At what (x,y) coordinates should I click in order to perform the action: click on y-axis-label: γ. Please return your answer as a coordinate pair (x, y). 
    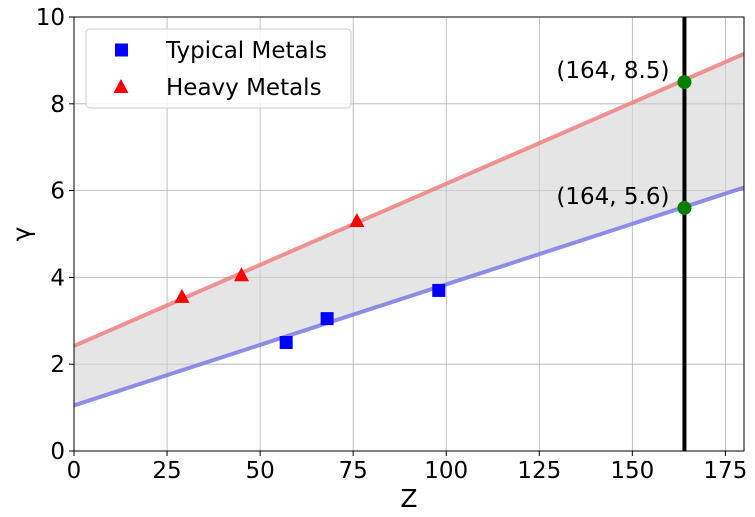
    Looking at the image, I should click on (21, 233).